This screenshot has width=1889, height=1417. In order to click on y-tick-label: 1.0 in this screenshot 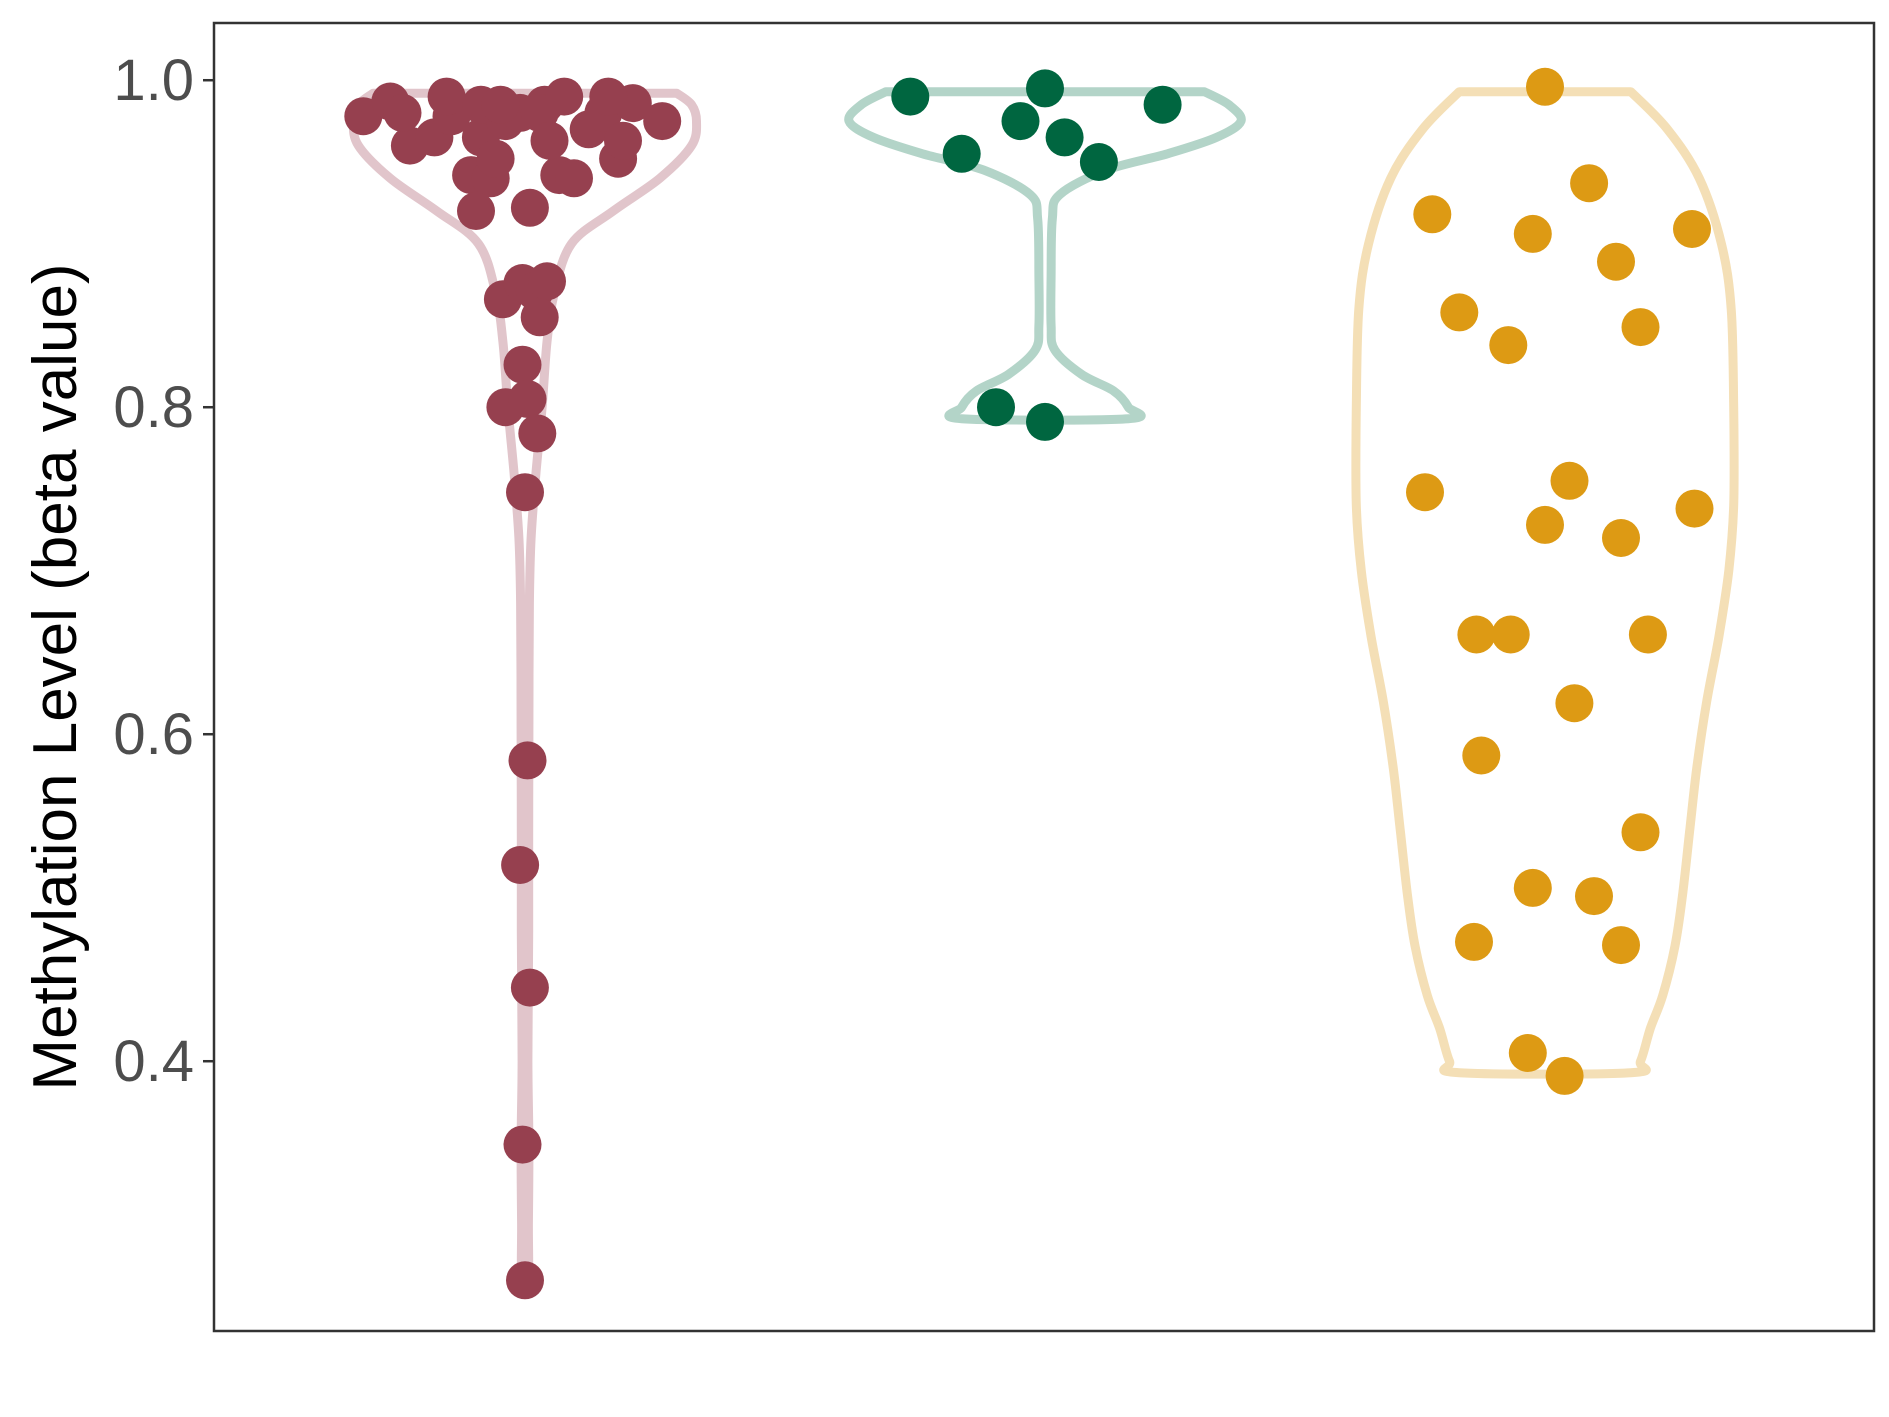, I will do `click(153, 80)`.